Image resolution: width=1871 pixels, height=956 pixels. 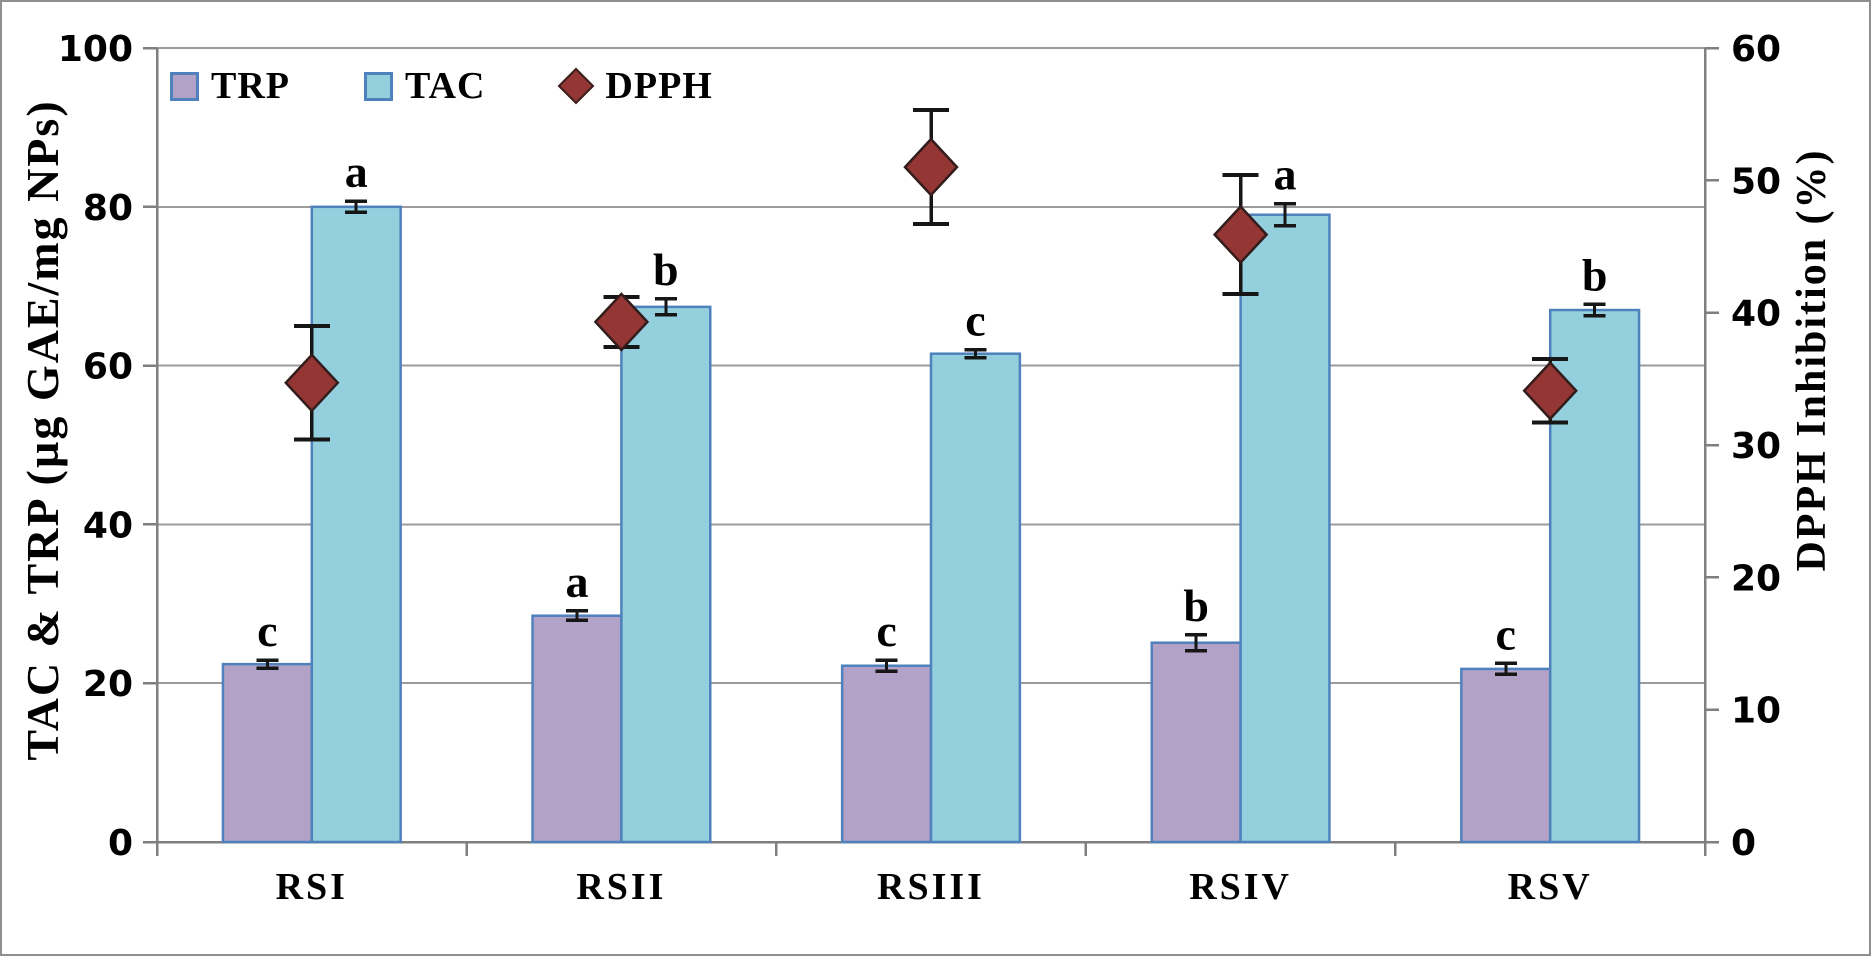 What do you see at coordinates (108, 208) in the screenshot?
I see `left-tick-label: 80` at bounding box center [108, 208].